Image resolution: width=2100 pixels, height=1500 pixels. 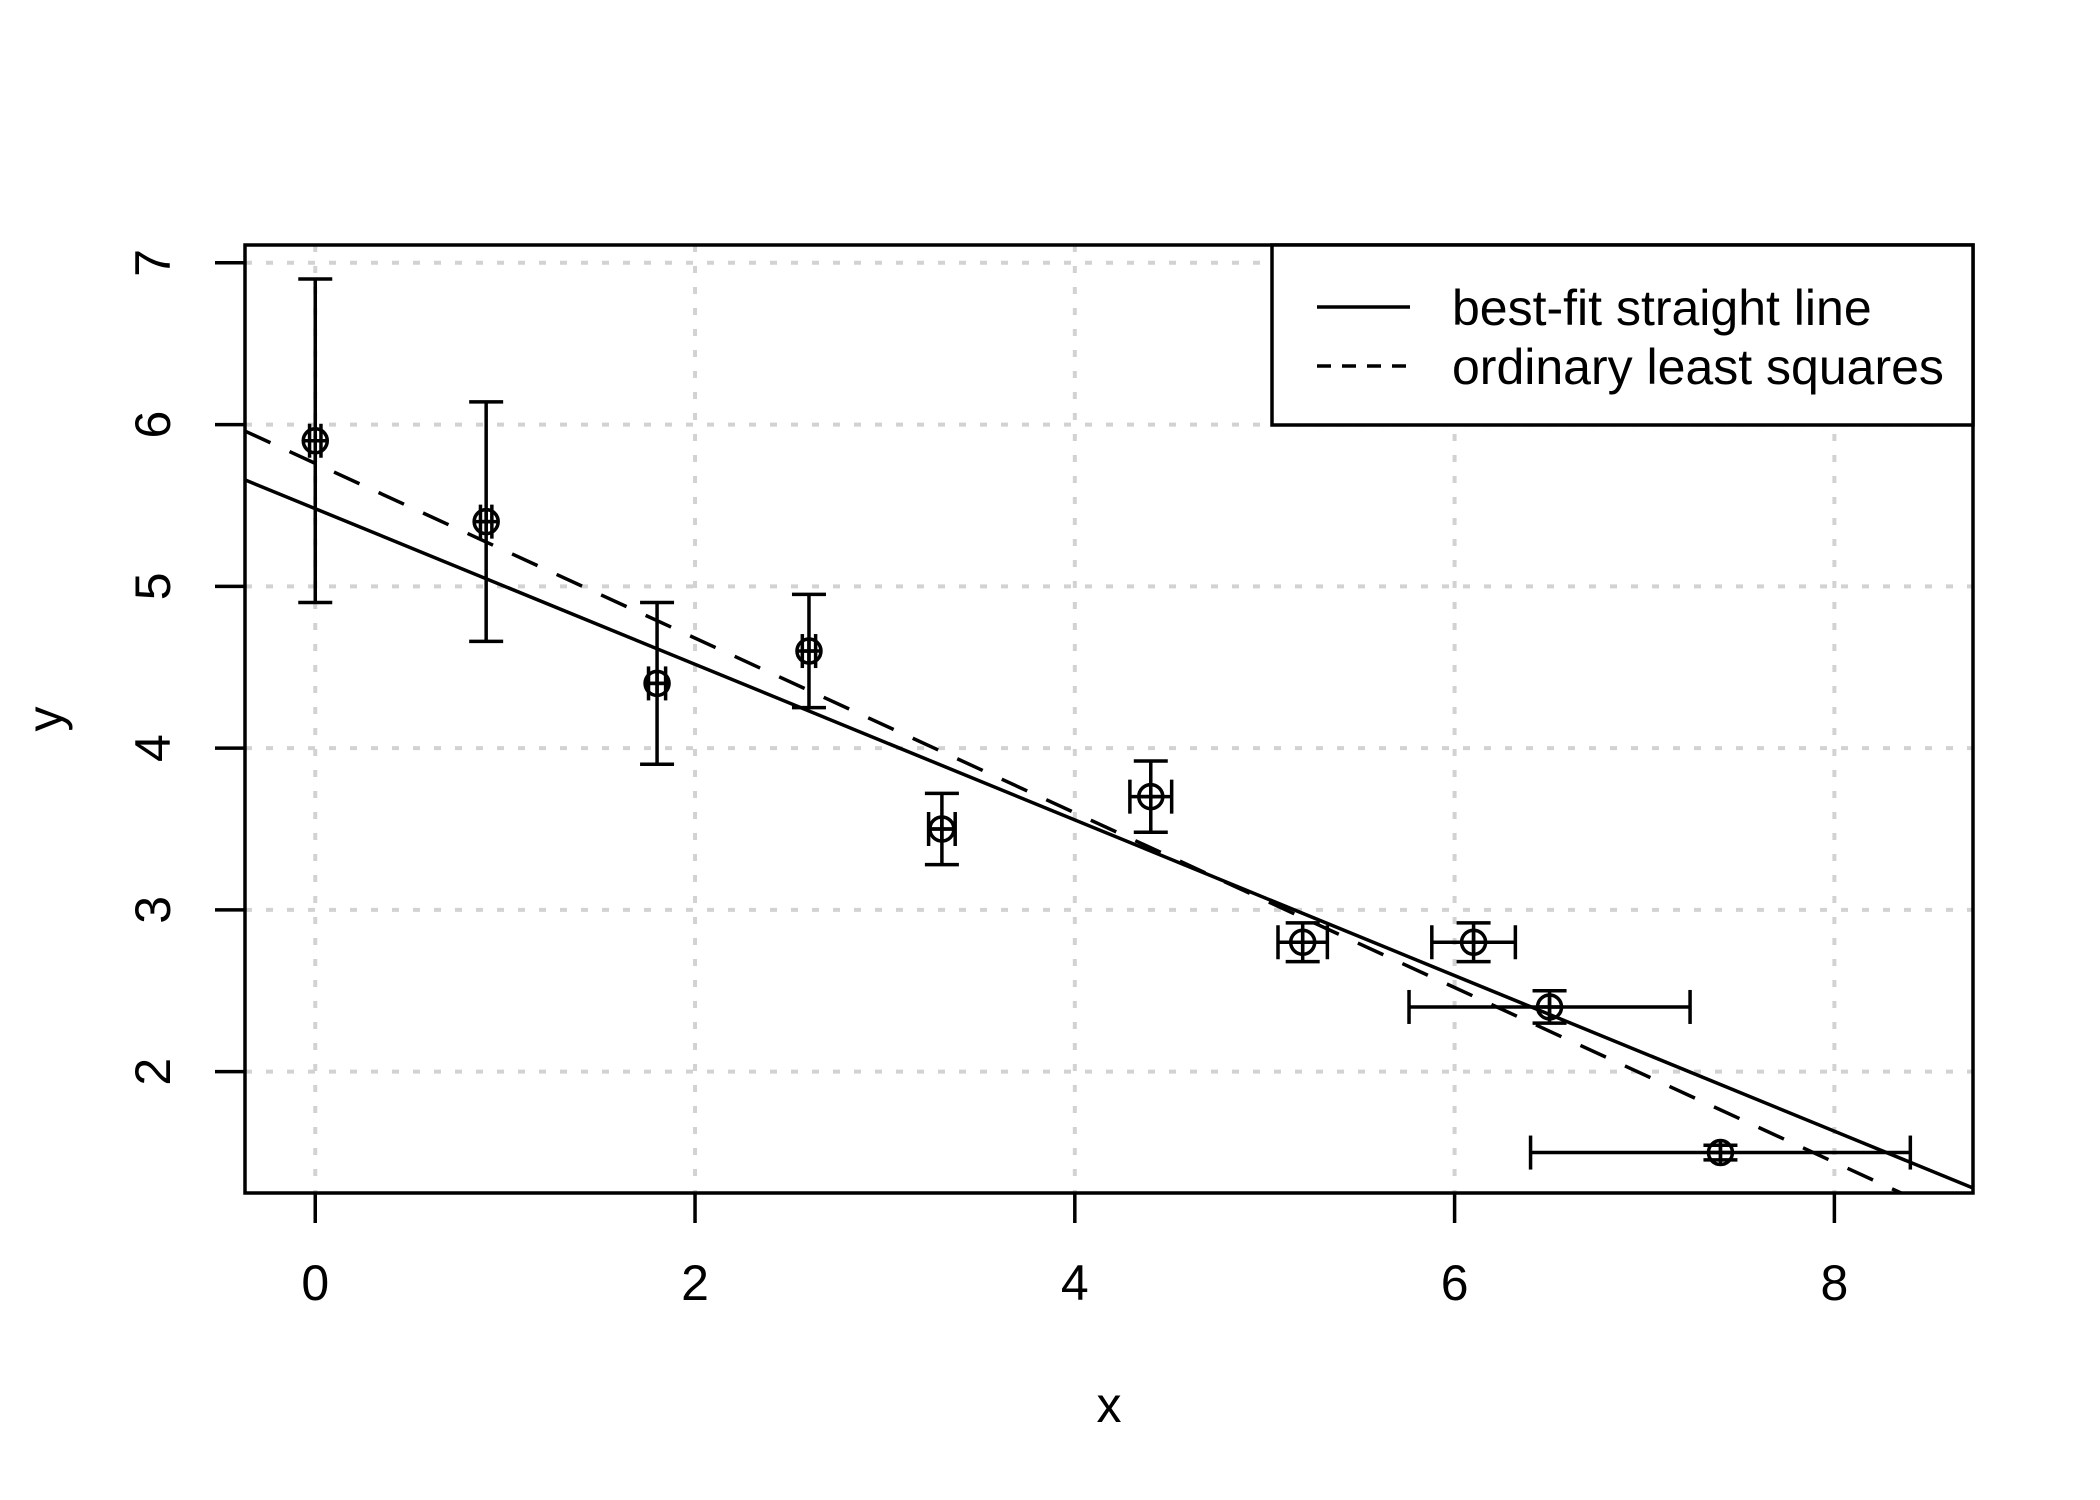 I want to click on legend-label-best-fit: best-fit straight line, so click(x=1662, y=308).